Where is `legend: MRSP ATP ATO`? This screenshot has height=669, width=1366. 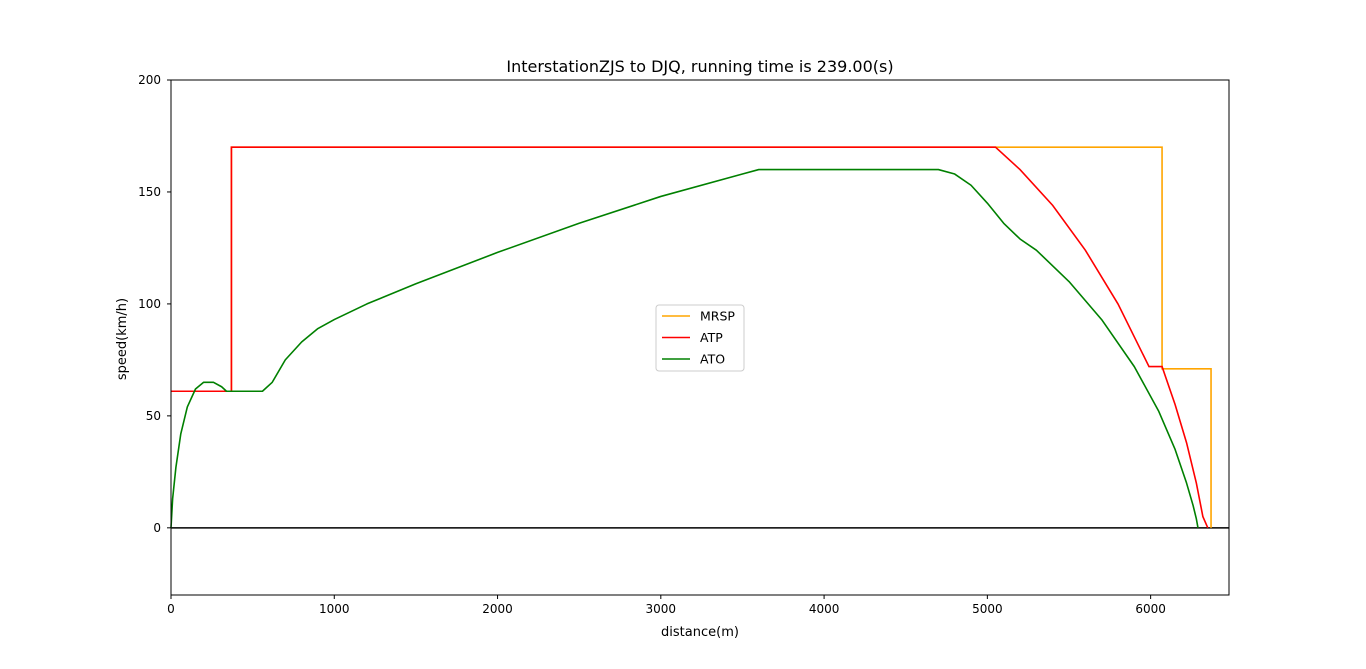 legend: MRSP ATP ATO is located at coordinates (700, 338).